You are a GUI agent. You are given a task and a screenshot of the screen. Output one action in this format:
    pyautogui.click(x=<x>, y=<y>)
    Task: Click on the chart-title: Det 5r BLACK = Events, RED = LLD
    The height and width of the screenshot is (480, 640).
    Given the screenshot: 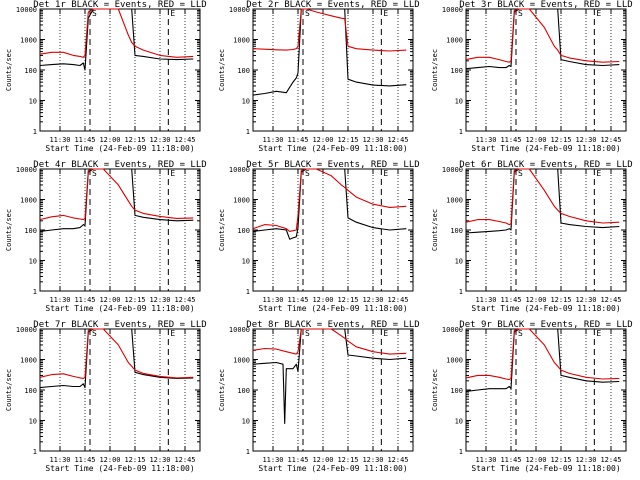 What is the action you would take?
    pyautogui.click(x=332, y=165)
    